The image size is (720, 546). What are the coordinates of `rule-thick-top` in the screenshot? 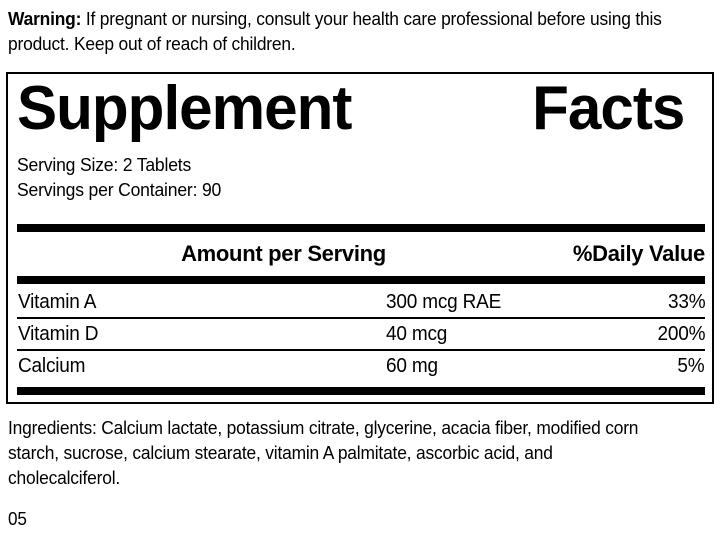 It's located at (361, 228).